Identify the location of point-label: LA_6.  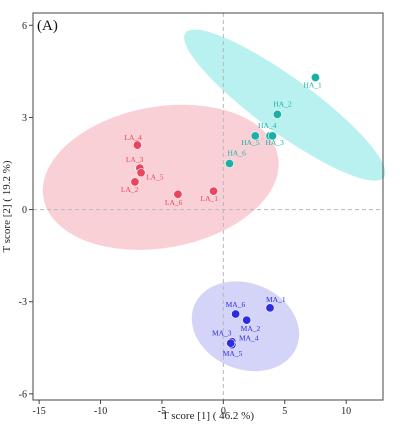
(174, 202).